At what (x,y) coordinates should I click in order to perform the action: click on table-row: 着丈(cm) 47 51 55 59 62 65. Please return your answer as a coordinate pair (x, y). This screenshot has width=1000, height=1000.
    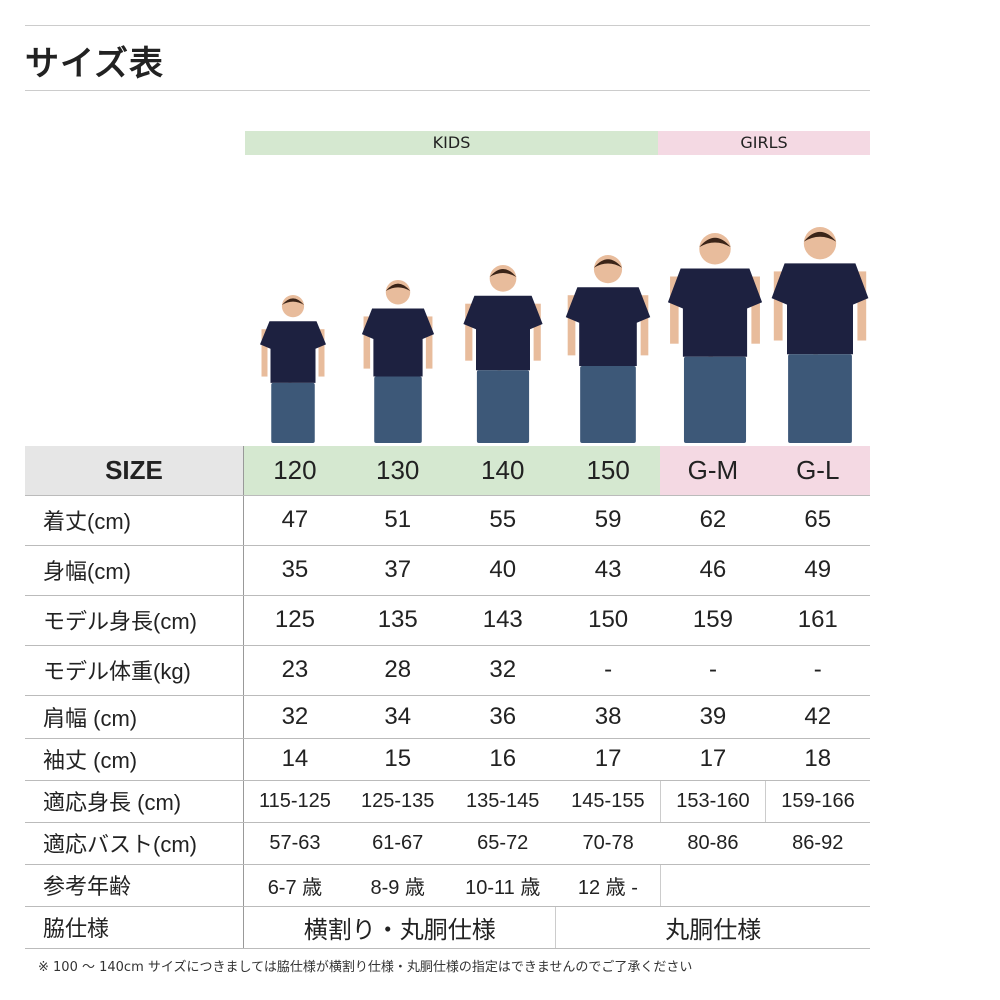
    Looking at the image, I should click on (447, 520).